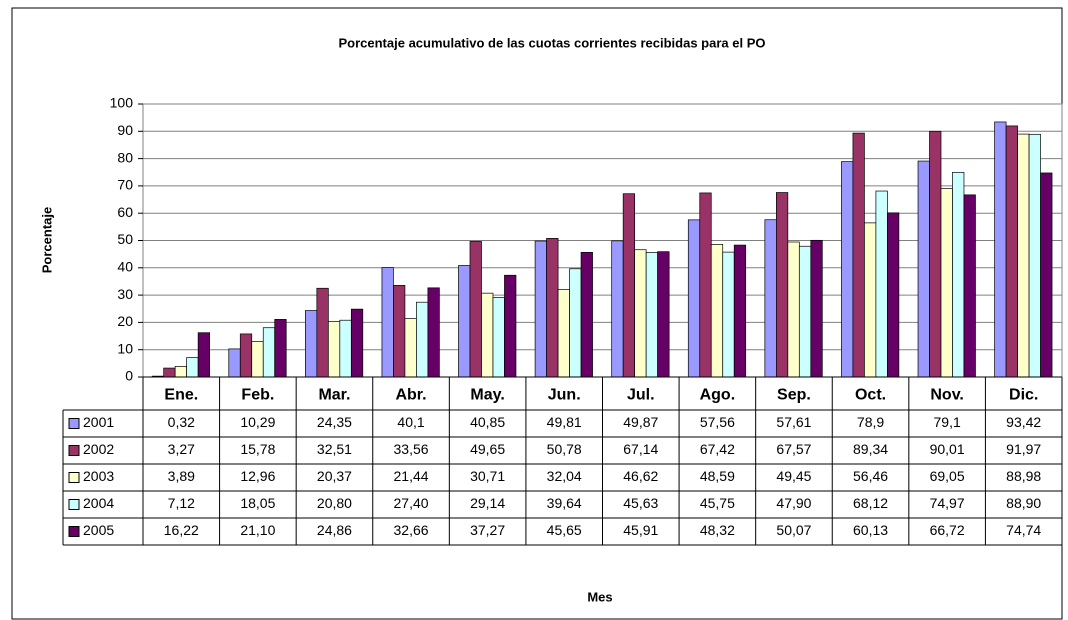 The width and height of the screenshot is (1068, 620). Describe the element at coordinates (947, 503) in the screenshot. I see `table-cell: 74,97` at that location.